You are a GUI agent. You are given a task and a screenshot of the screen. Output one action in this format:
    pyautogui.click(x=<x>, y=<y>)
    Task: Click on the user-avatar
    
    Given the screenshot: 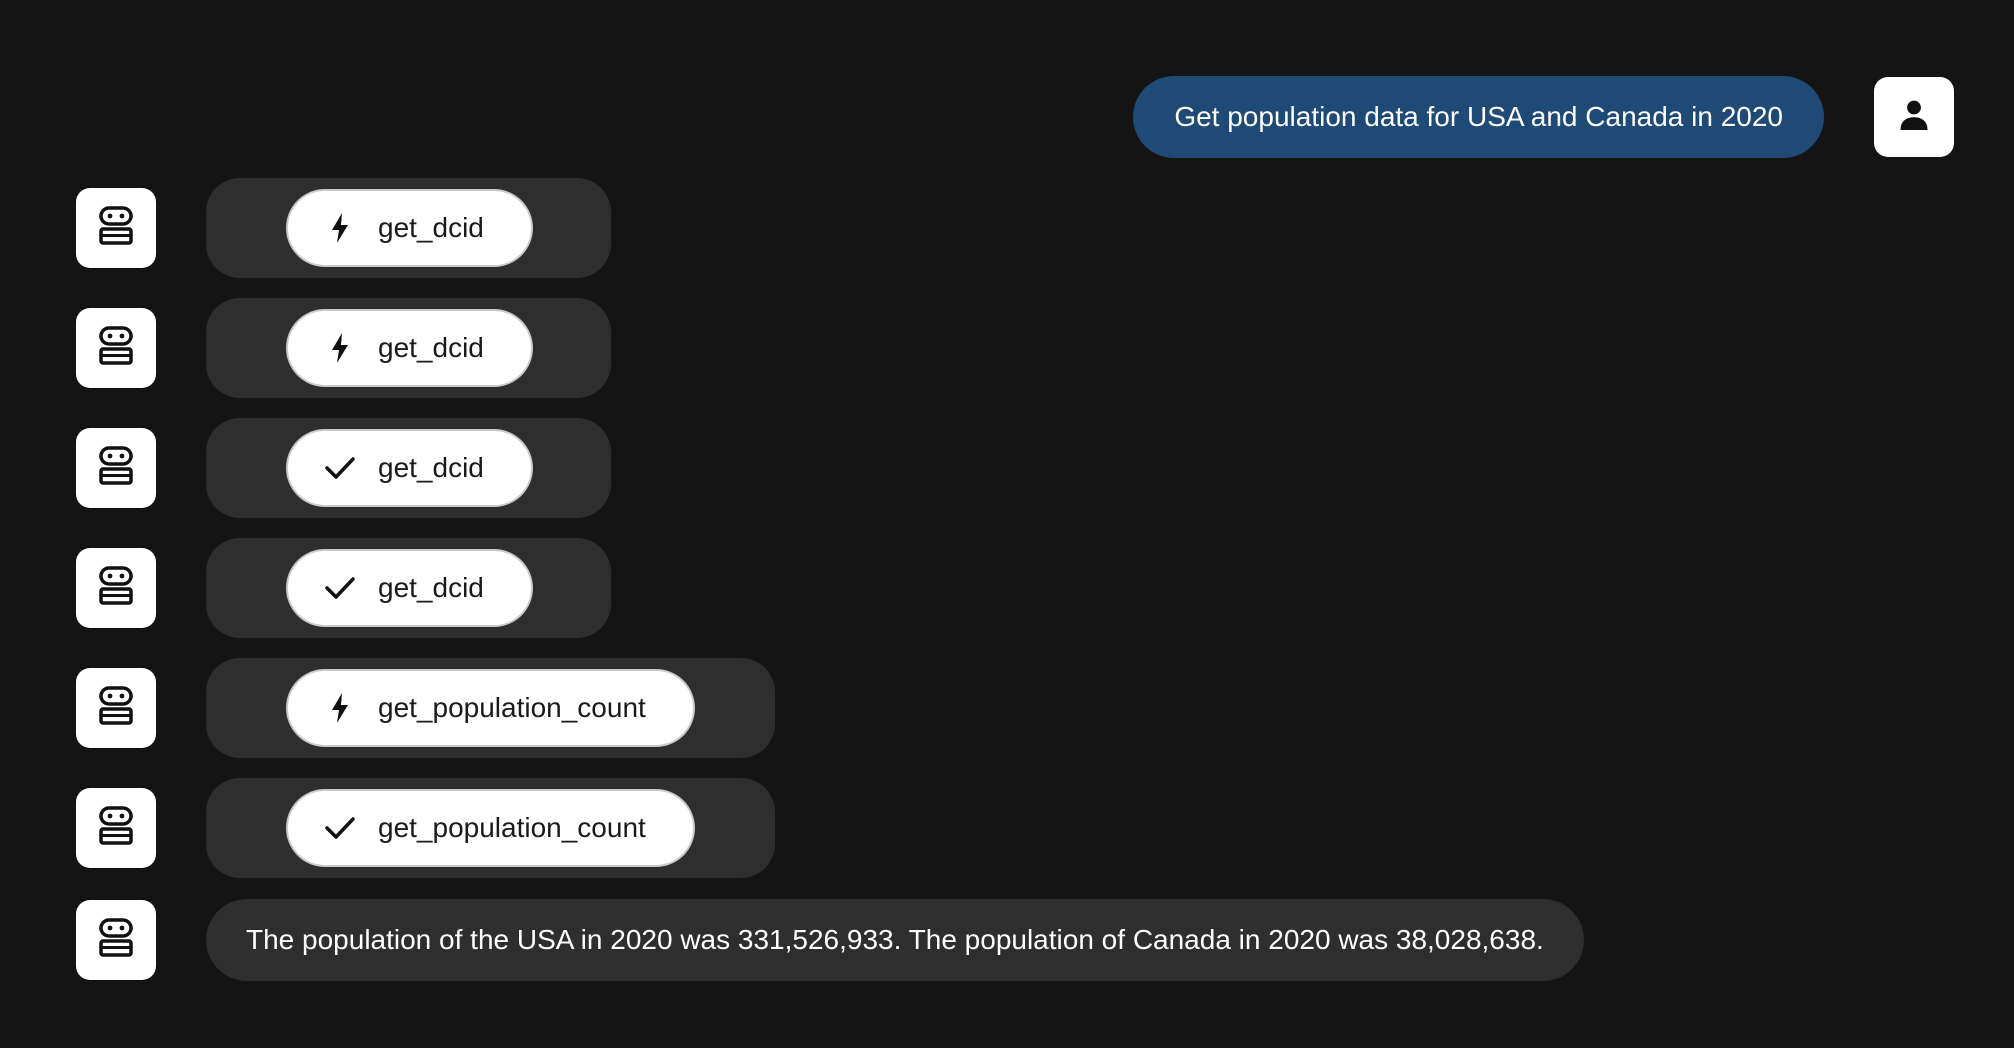 What is the action you would take?
    pyautogui.click(x=1914, y=117)
    